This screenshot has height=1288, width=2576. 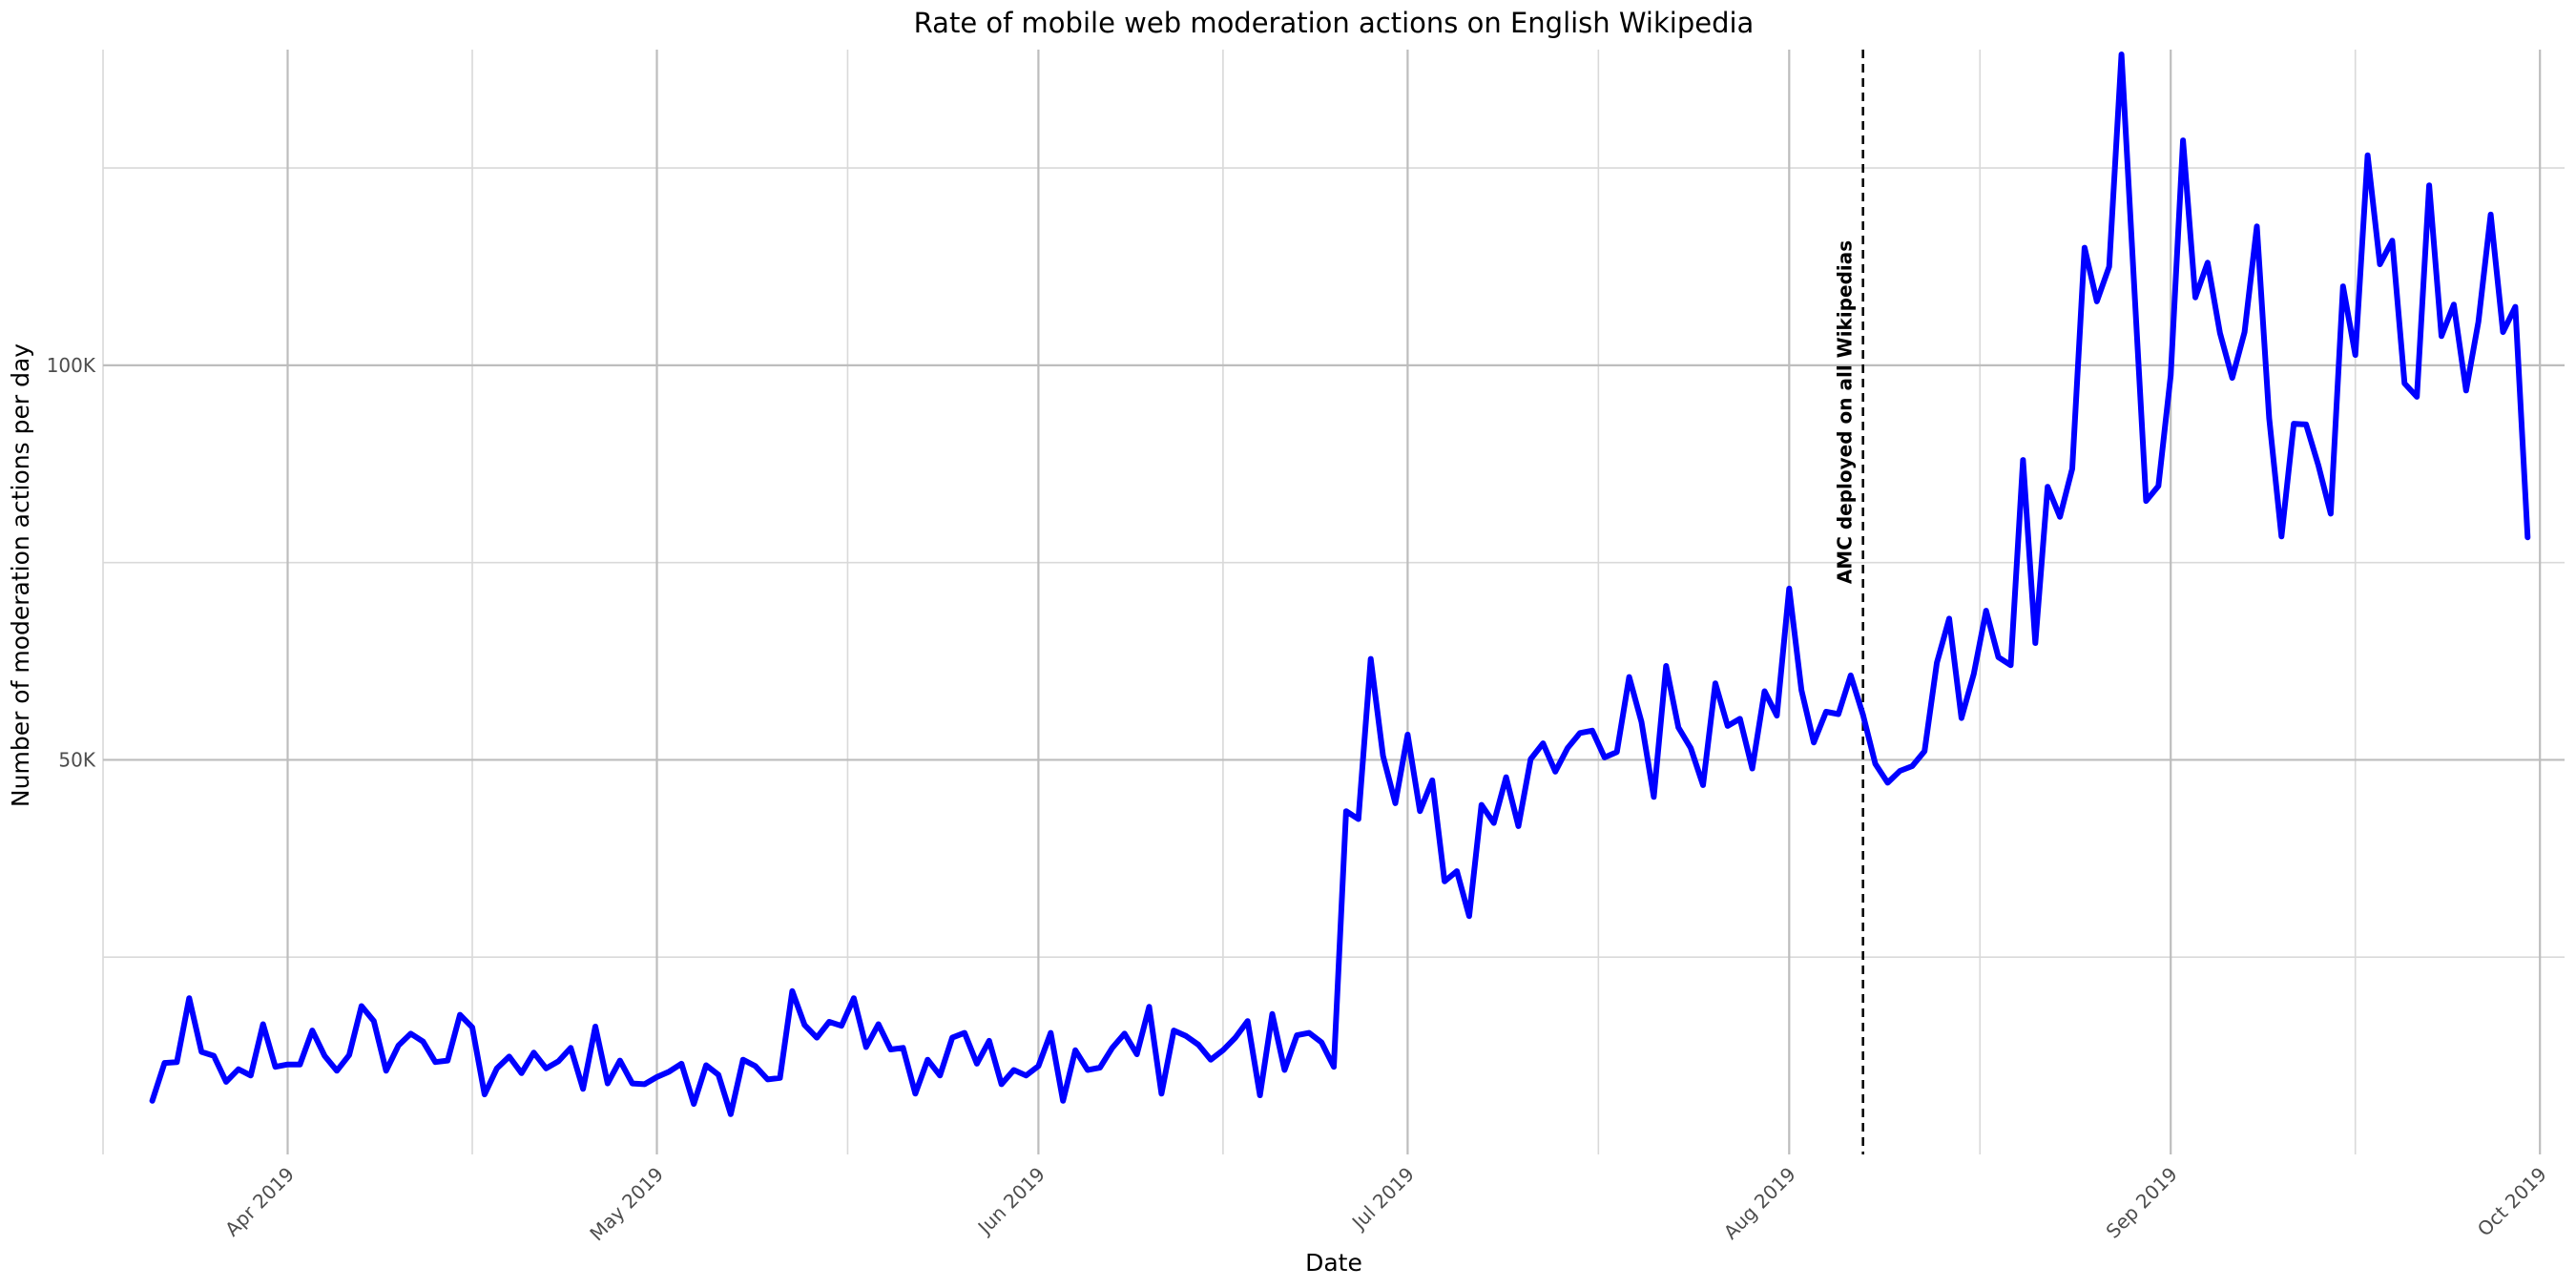 I want to click on x-tick-label: Oct 2019, so click(x=2512, y=1202).